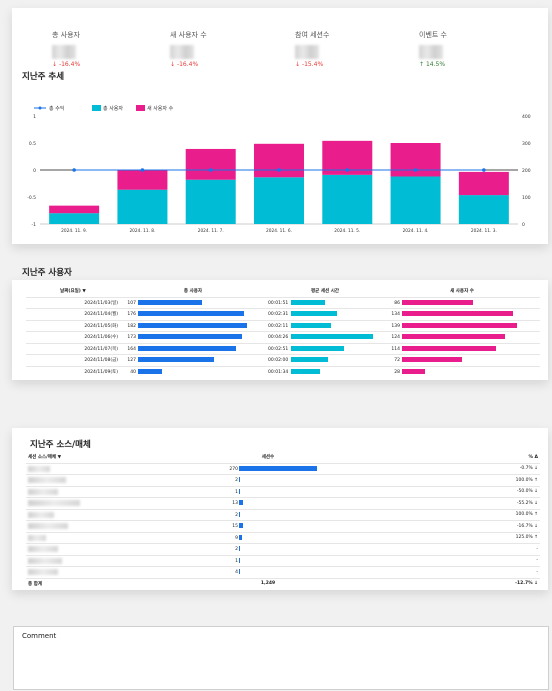 This screenshot has width=552, height=691. I want to click on sessions-cell: 13, so click(268, 503).